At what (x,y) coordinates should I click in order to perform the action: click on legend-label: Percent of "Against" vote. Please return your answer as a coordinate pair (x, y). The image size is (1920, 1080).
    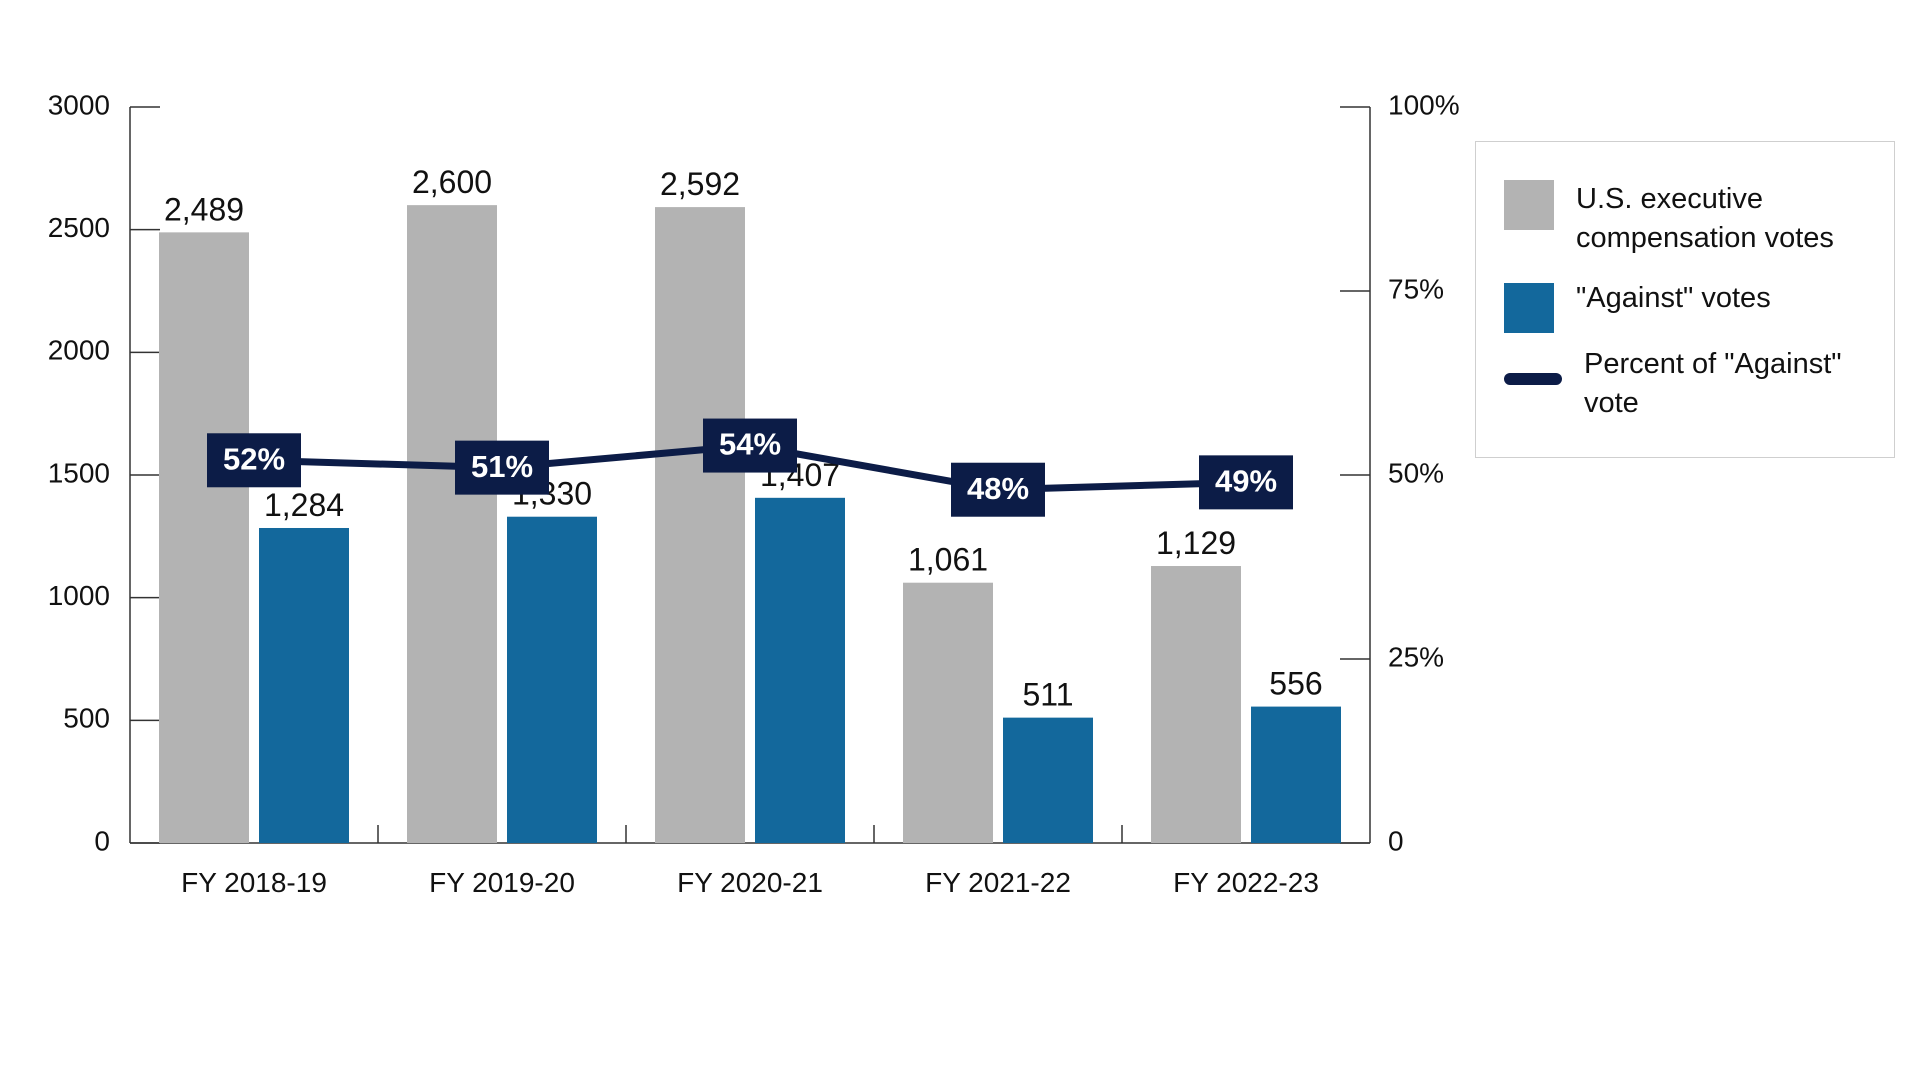
    Looking at the image, I should click on (1713, 383).